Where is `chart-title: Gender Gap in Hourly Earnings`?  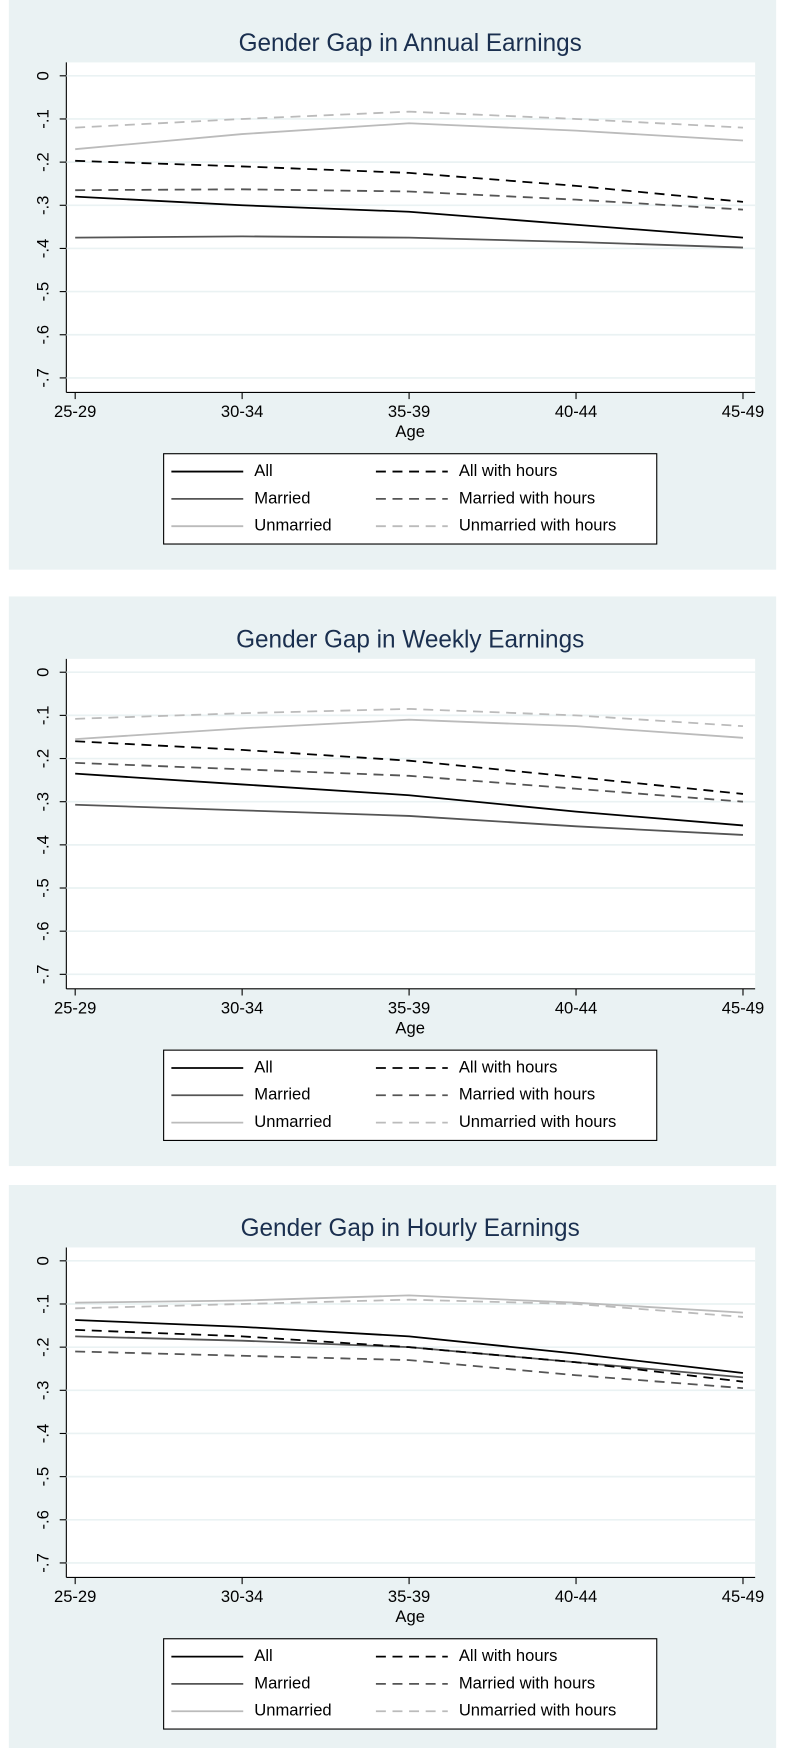 chart-title: Gender Gap in Hourly Earnings is located at coordinates (410, 1228).